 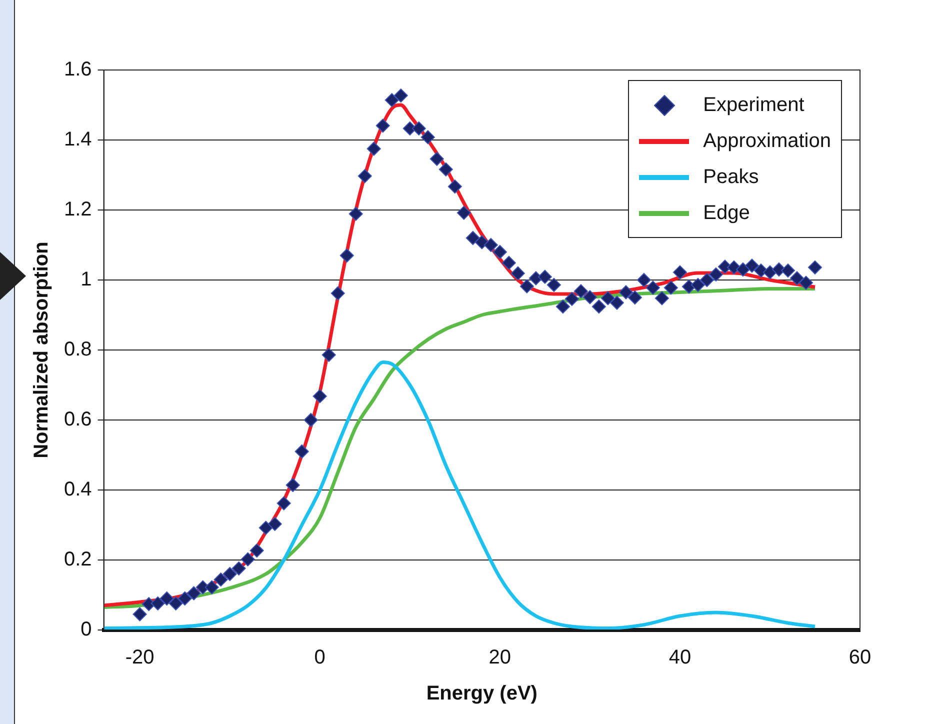 What do you see at coordinates (78, 69) in the screenshot?
I see `y-tick-label: 1.6` at bounding box center [78, 69].